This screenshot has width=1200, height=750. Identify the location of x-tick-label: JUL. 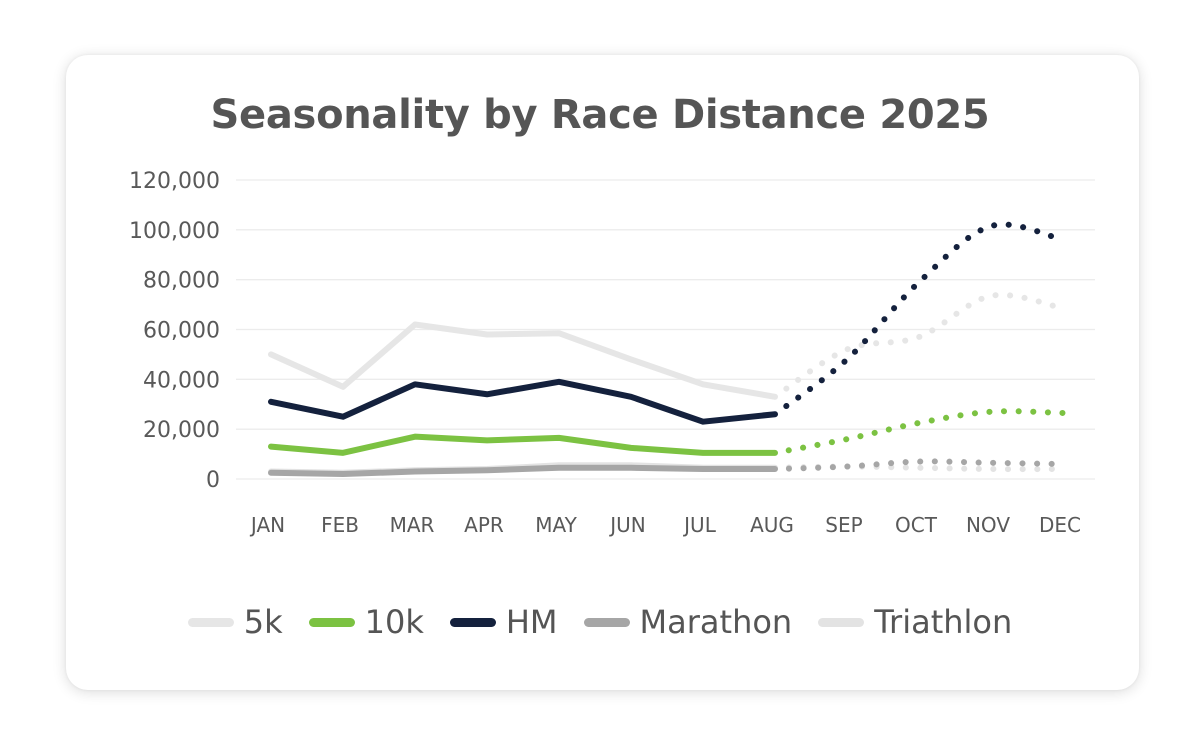
(699, 525).